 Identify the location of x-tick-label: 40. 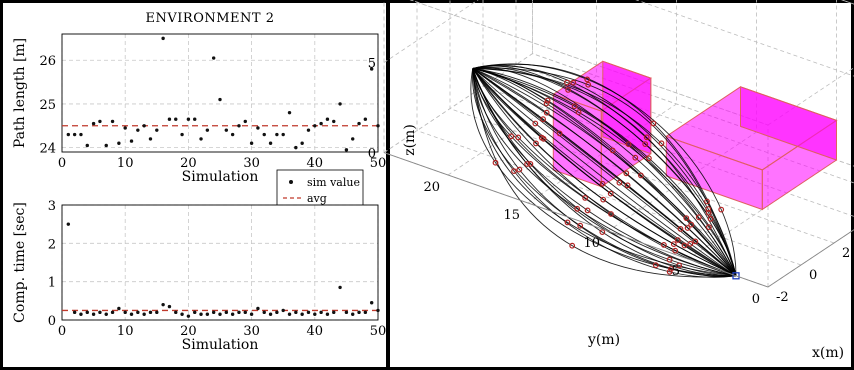
(315, 331).